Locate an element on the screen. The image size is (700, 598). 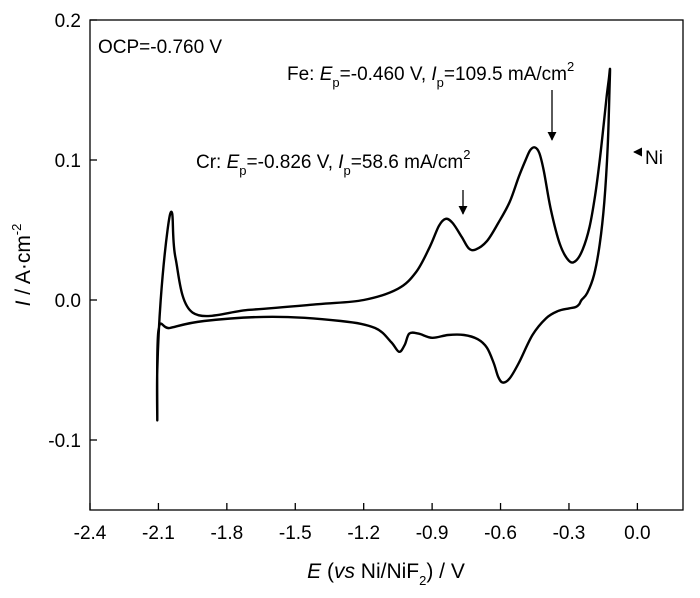
x-tick-label: -2.4 is located at coordinates (90, 533).